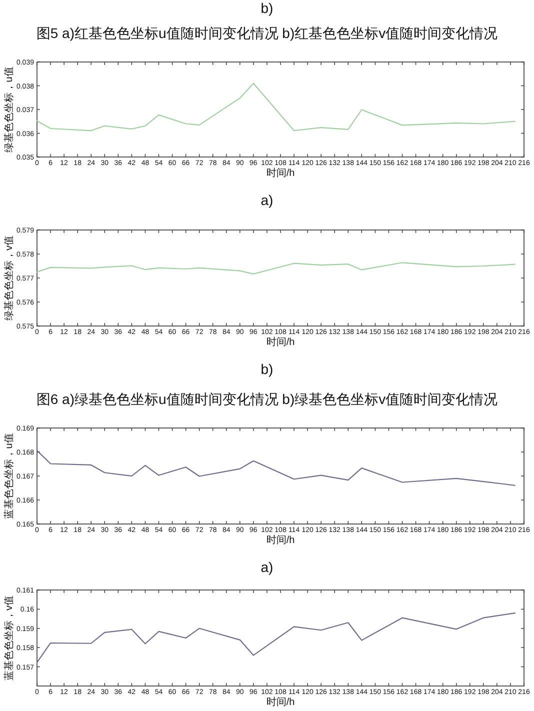 The width and height of the screenshot is (534, 711). What do you see at coordinates (267, 33) in the screenshot?
I see `title: 图5 a)红基色色坐标u值随时间变化情况 b)红基色色坐标v值随时间变化情况` at bounding box center [267, 33].